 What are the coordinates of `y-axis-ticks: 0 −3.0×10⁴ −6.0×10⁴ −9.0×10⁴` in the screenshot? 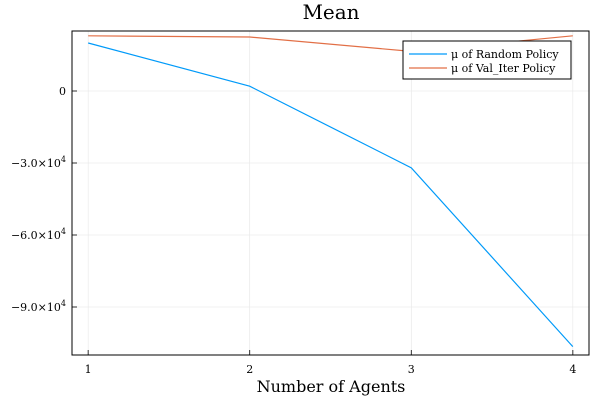 It's located at (44, 199).